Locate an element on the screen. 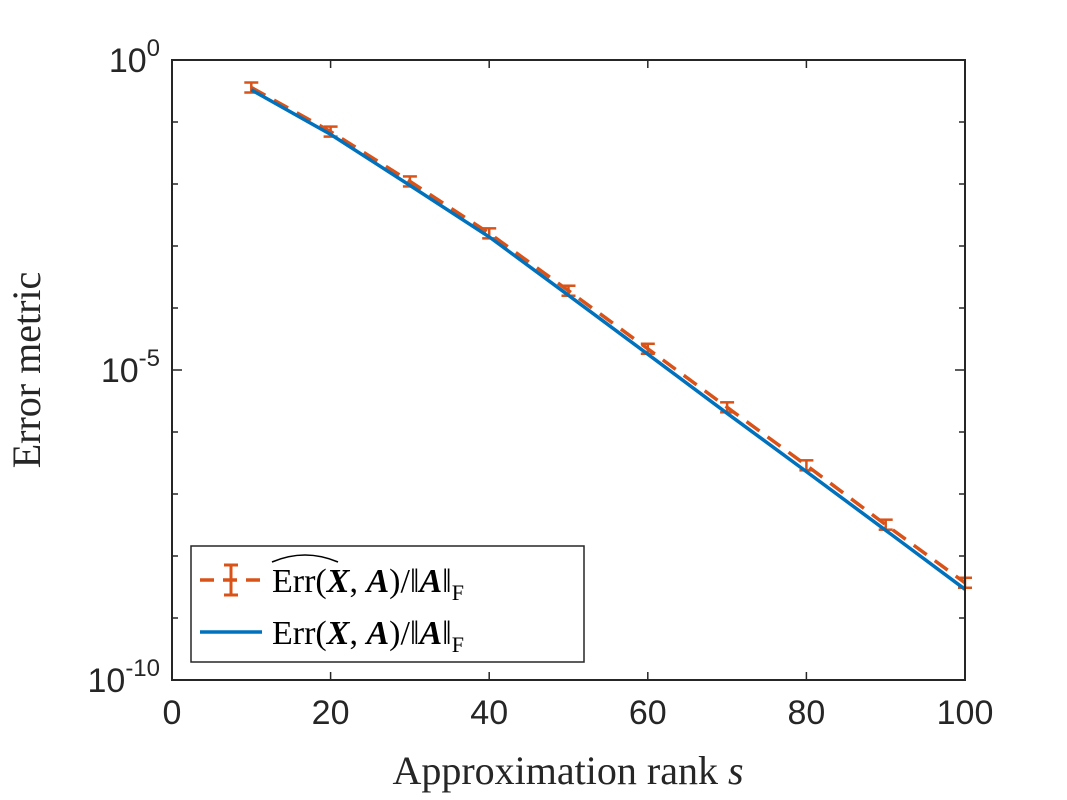 The height and width of the screenshot is (800, 1067). legend-label-exact: Err(X, A)/‖A‖F is located at coordinates (368, 636).